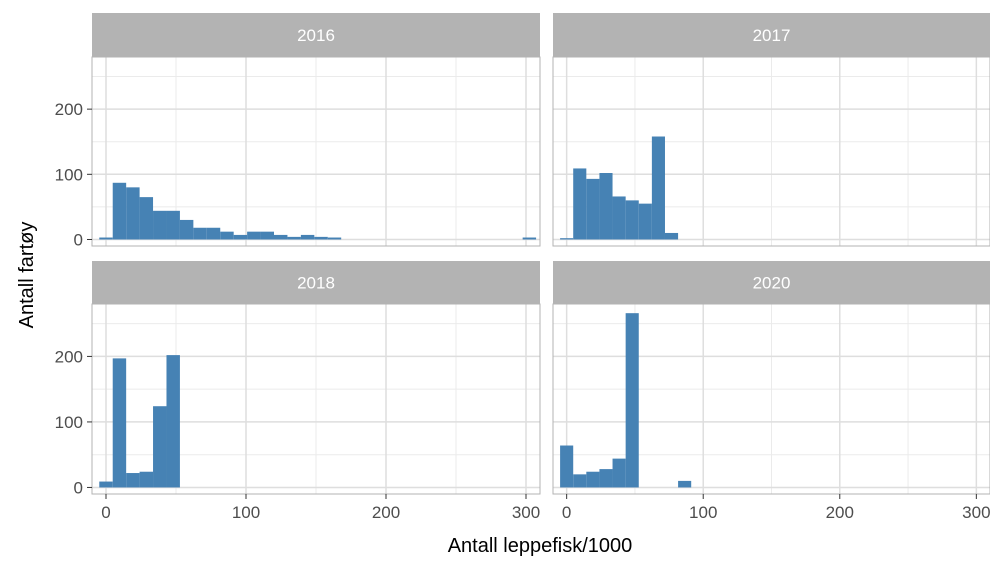 Image resolution: width=990 pixels, height=561 pixels. What do you see at coordinates (540, 546) in the screenshot?
I see `x-axis-title: Antall leppefisk/1000` at bounding box center [540, 546].